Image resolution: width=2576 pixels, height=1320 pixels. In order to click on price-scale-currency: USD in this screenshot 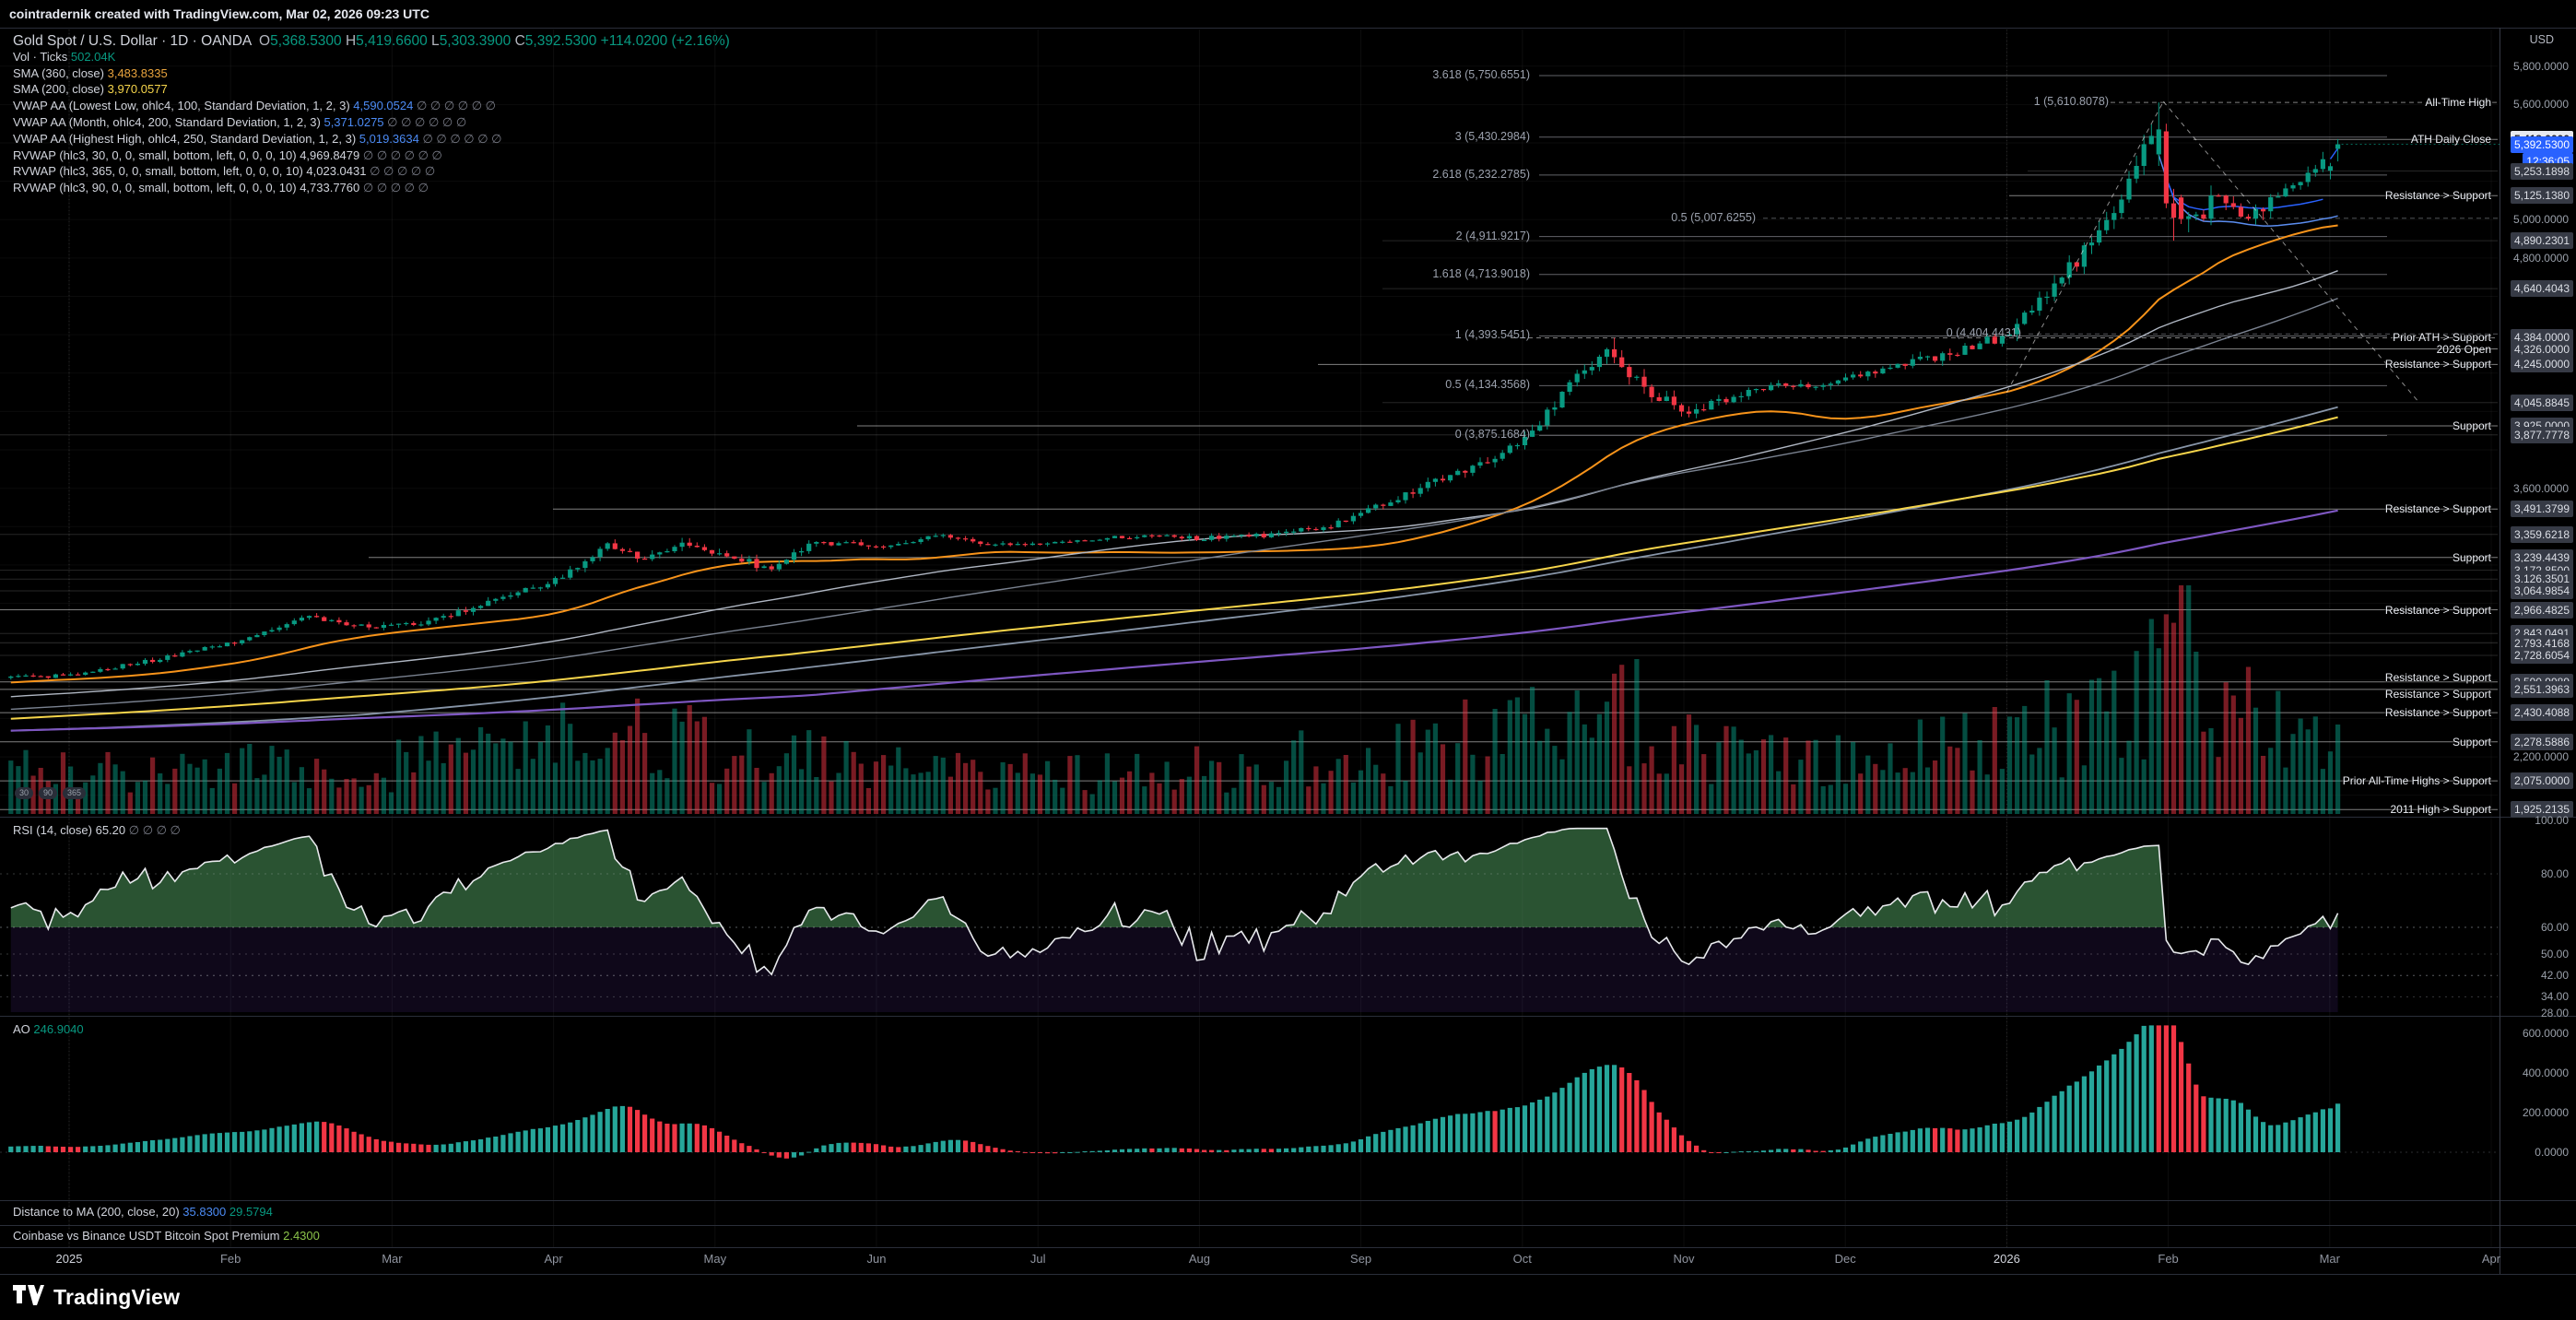, I will do `click(2542, 40)`.